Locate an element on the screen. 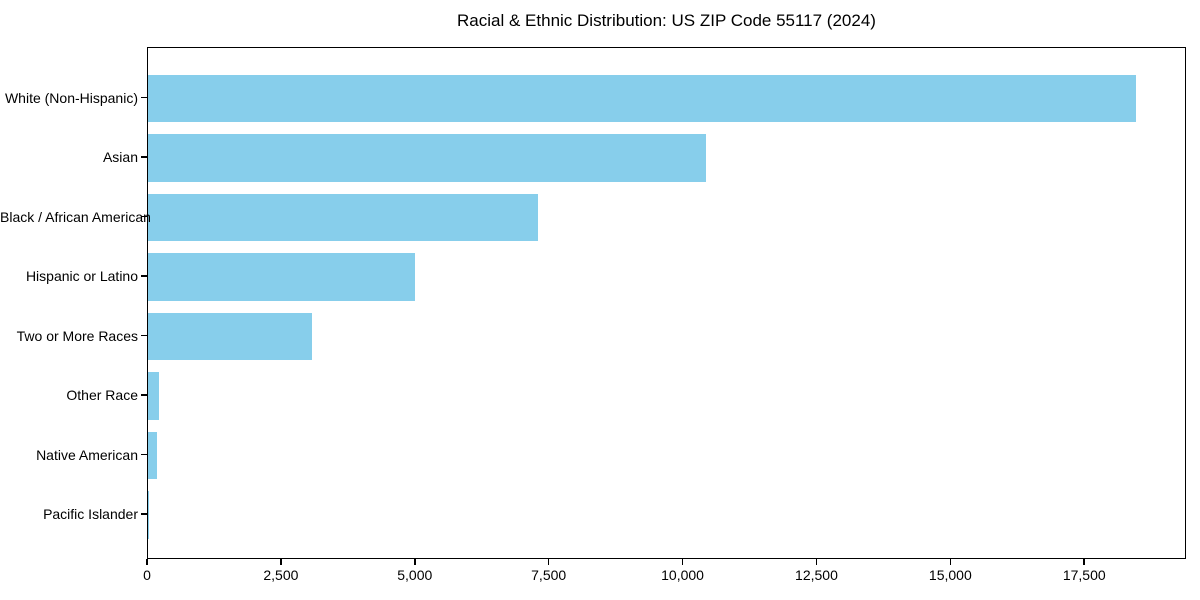 This screenshot has height=600, width=1200. y-tick-label-5: Other Race is located at coordinates (102, 395).